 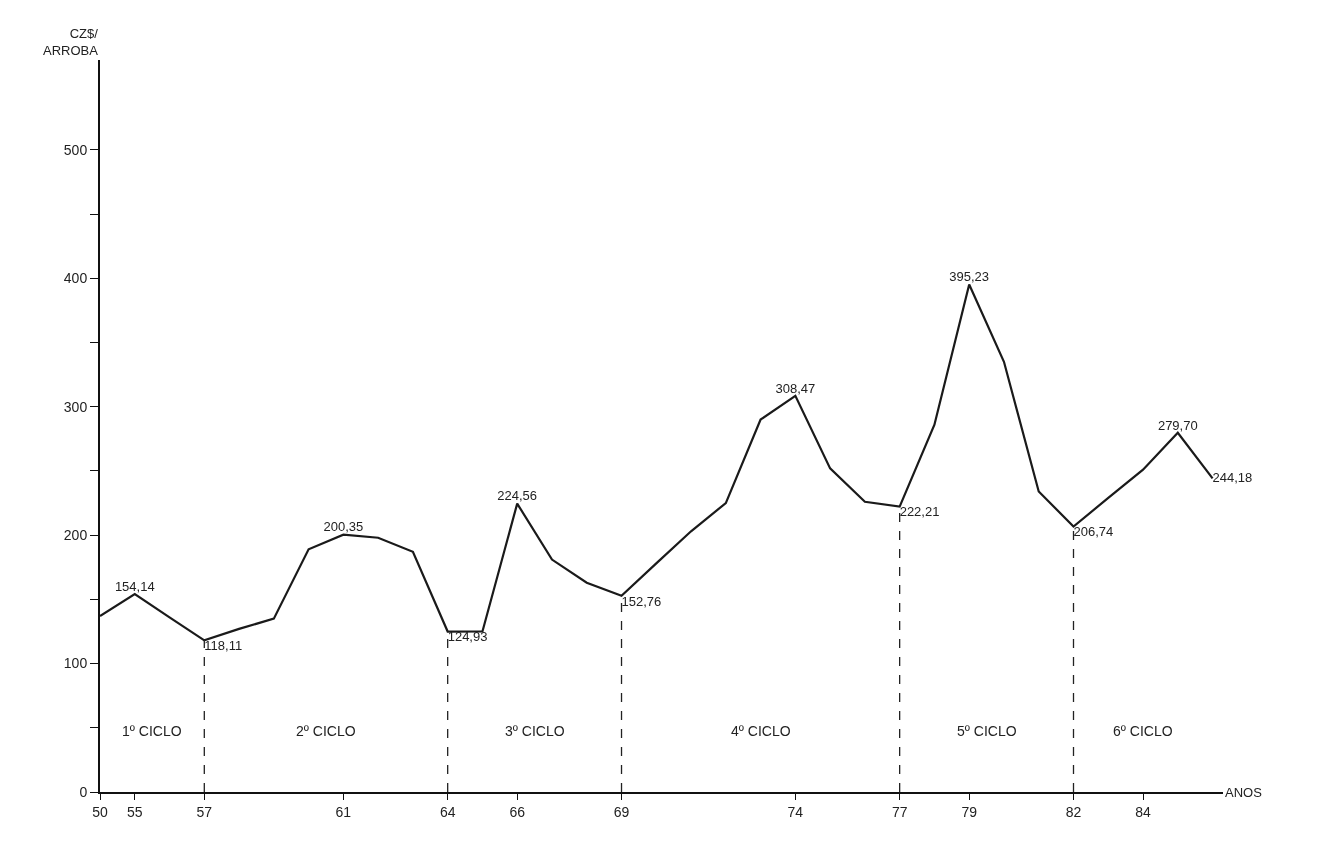 I want to click on data-label: 222,21, so click(x=919, y=512).